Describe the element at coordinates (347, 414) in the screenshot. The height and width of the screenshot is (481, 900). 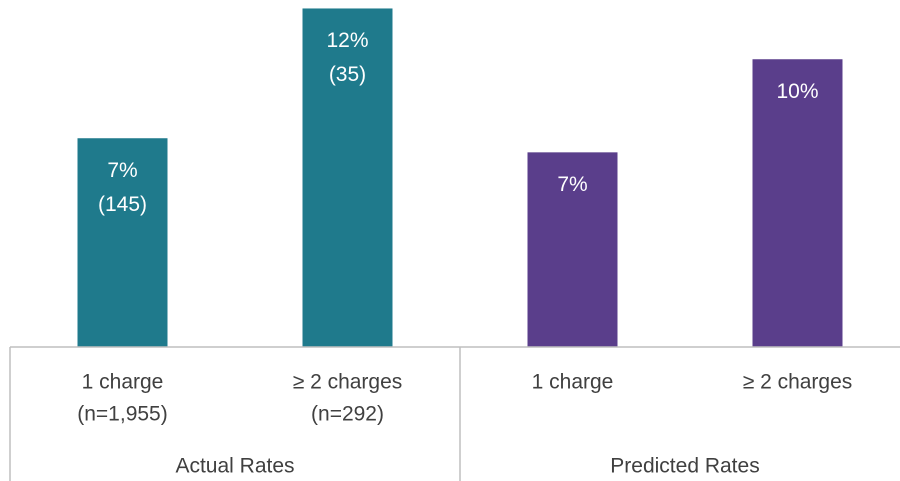
I see `x-tick-note: (n=292)` at that location.